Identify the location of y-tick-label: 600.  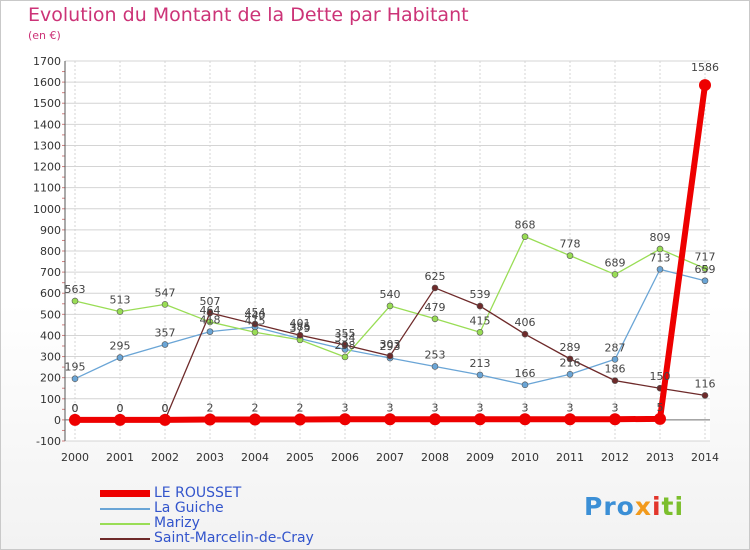
(50, 293).